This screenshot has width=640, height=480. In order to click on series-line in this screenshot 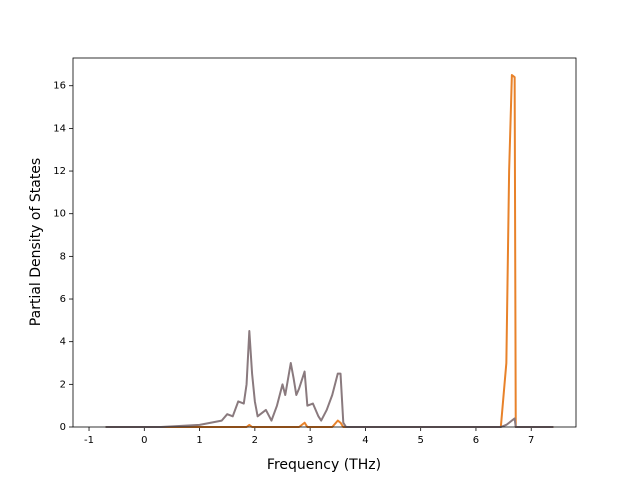, I will do `click(329, 379)`.